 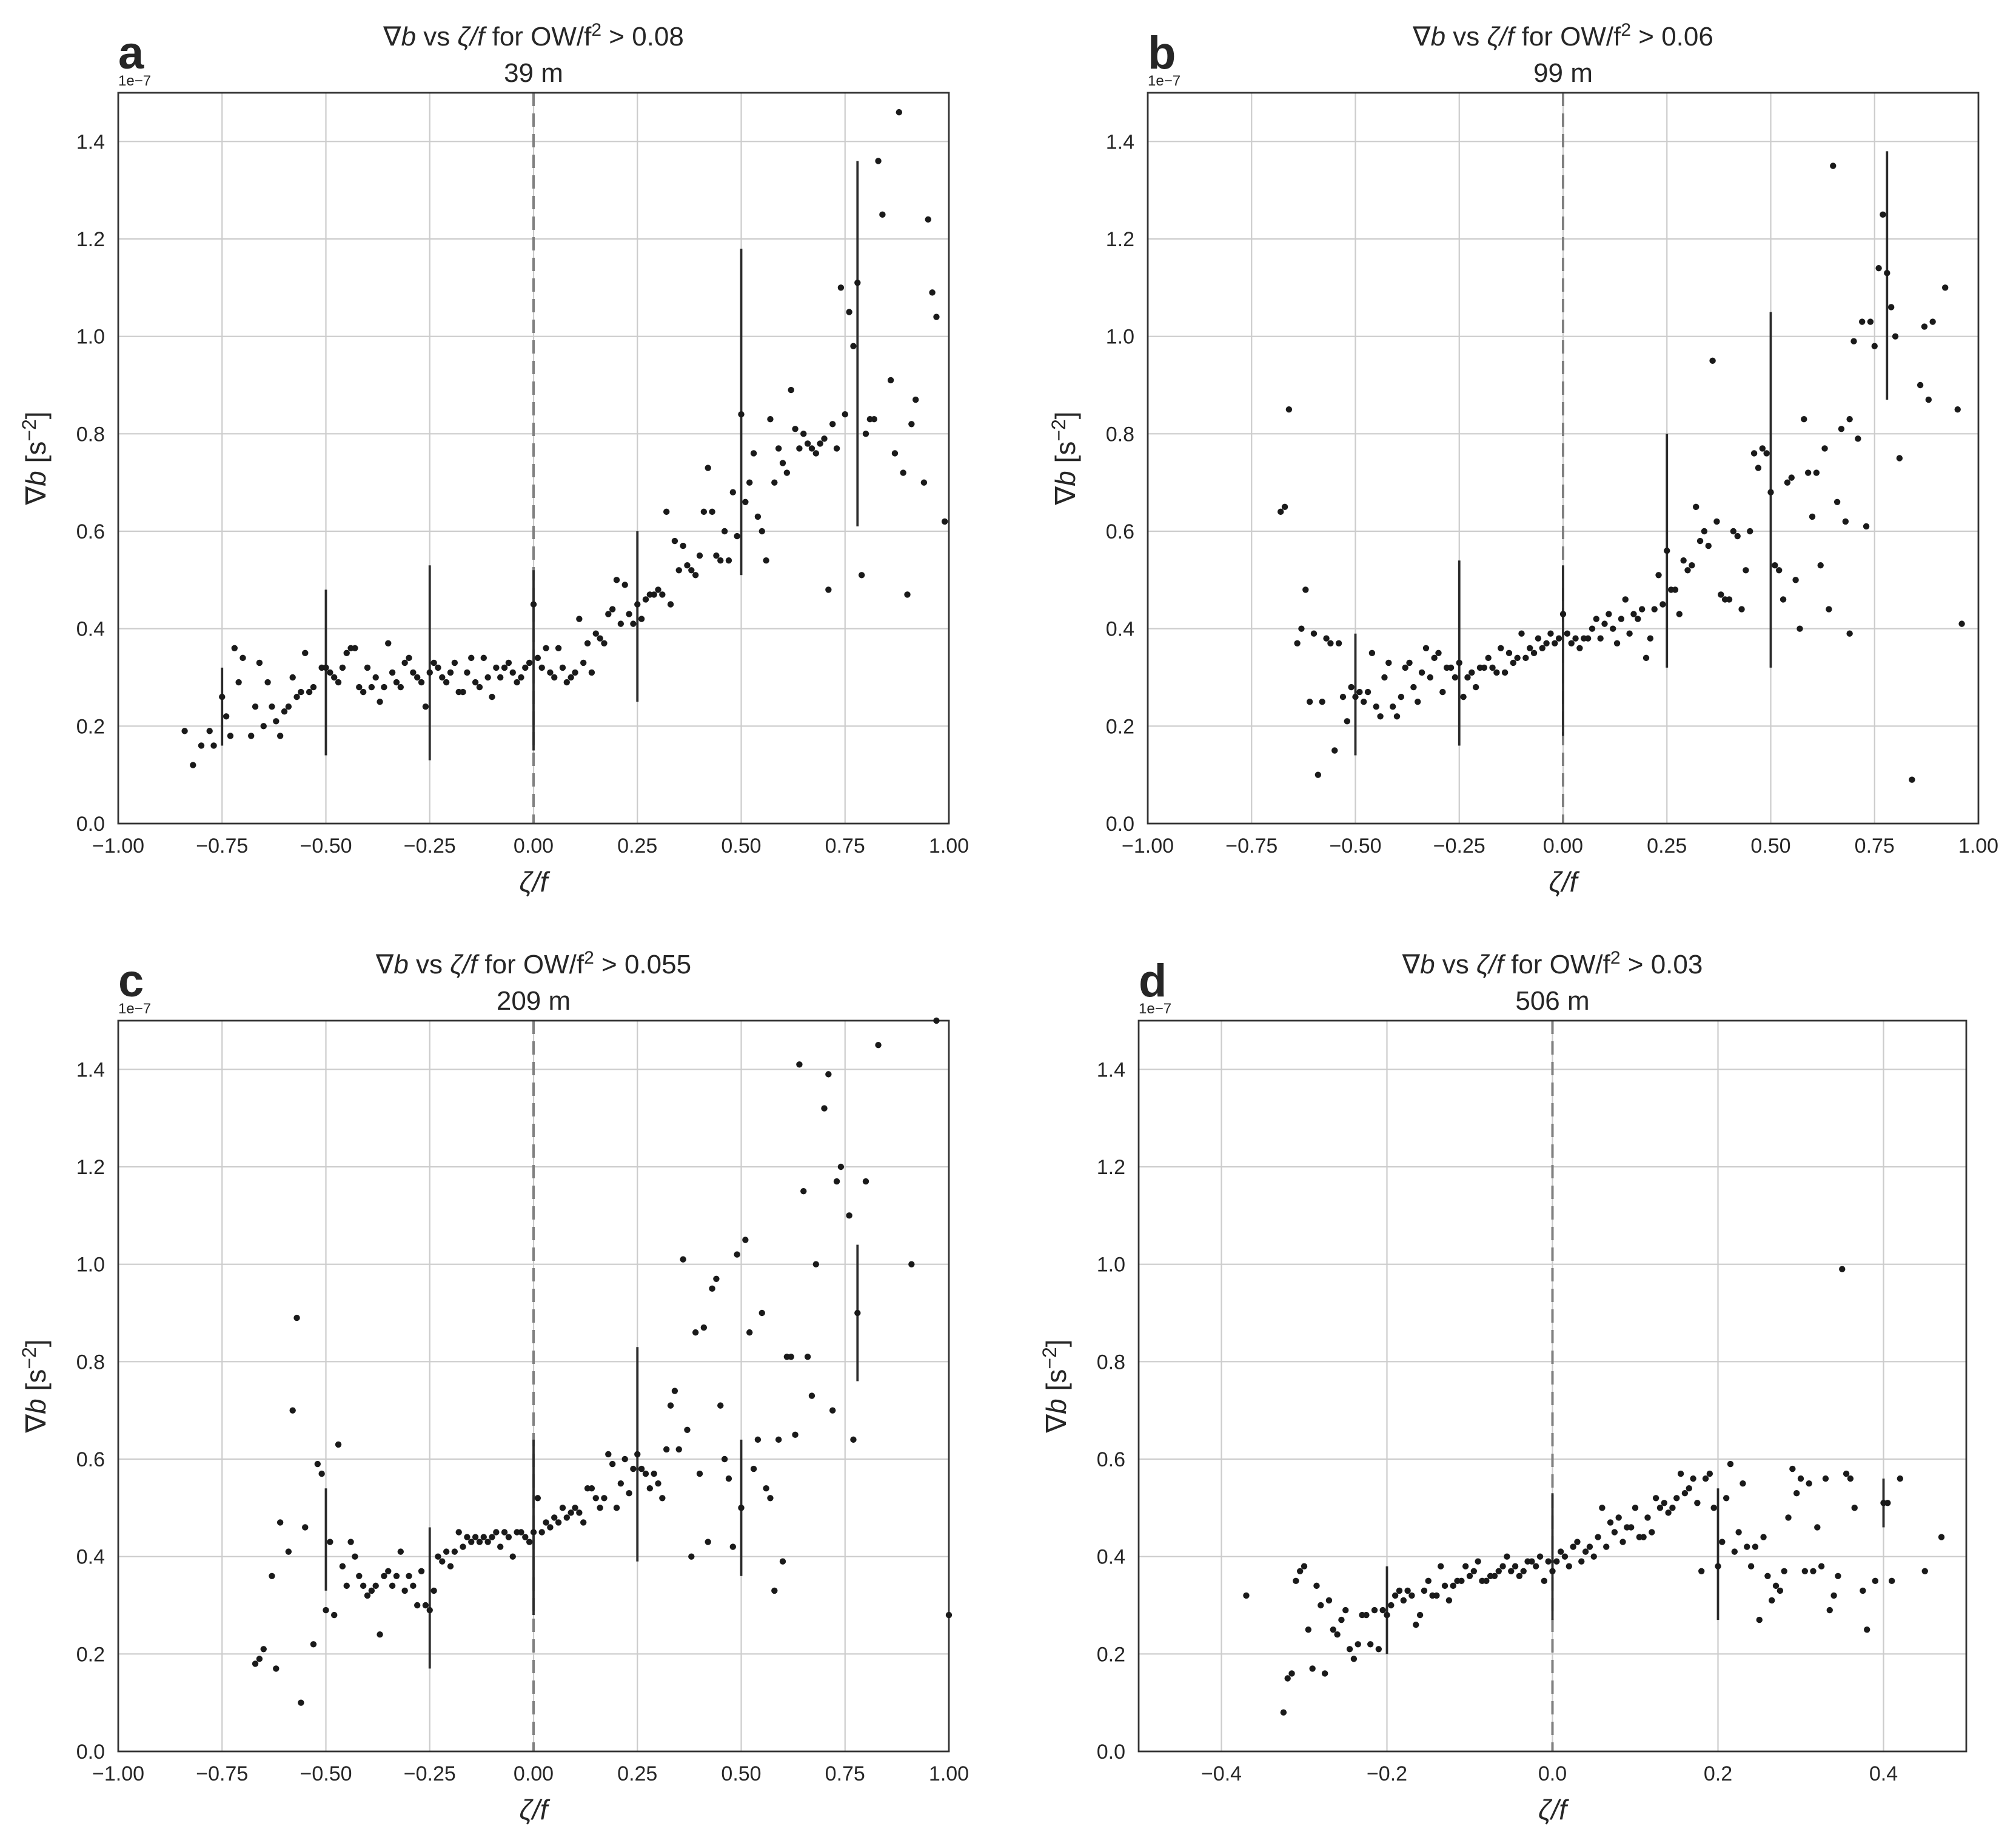 I want to click on y-label-nabla: ∇, so click(x=36, y=1424).